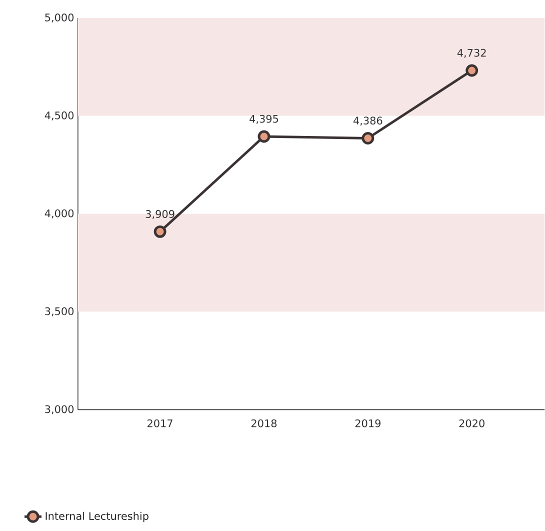 This screenshot has height=531, width=545. What do you see at coordinates (367, 121) in the screenshot?
I see `data-label: 4,386` at bounding box center [367, 121].